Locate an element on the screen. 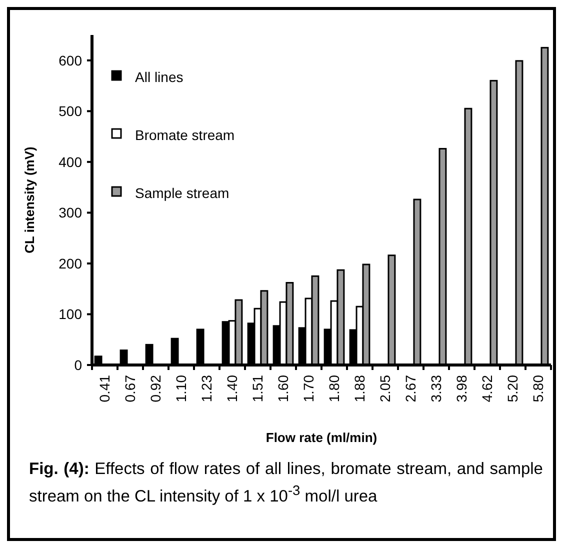 This screenshot has width=563, height=548. x-tick-label: 1.10 is located at coordinates (181, 388).